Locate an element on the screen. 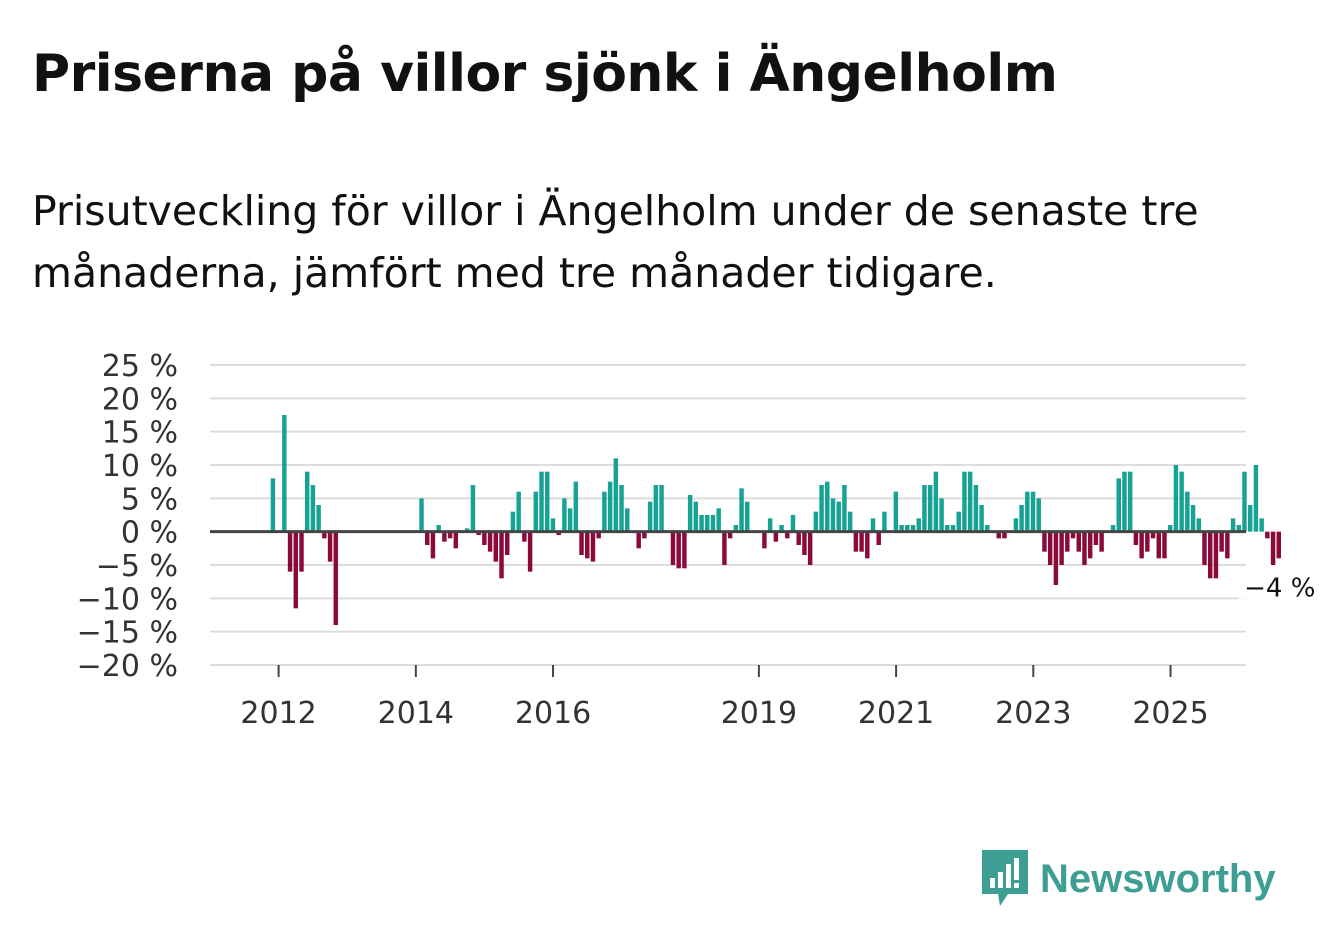 The width and height of the screenshot is (1322, 939). brand-name: Newsworthy is located at coordinates (1158, 878).